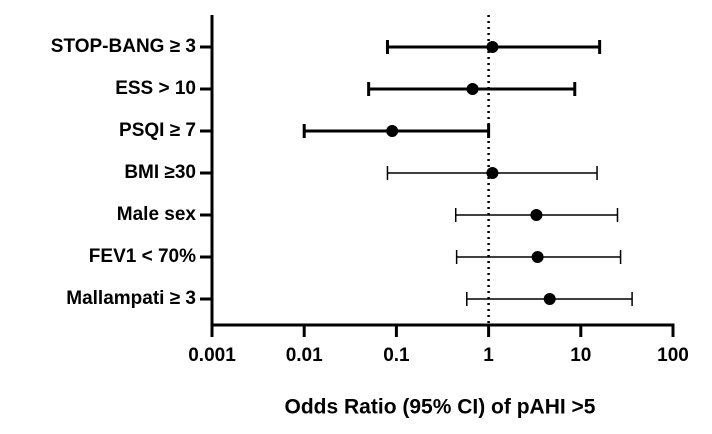 The width and height of the screenshot is (712, 434). What do you see at coordinates (157, 130) in the screenshot?
I see `y-tick-label: PSQI ≥ 7` at bounding box center [157, 130].